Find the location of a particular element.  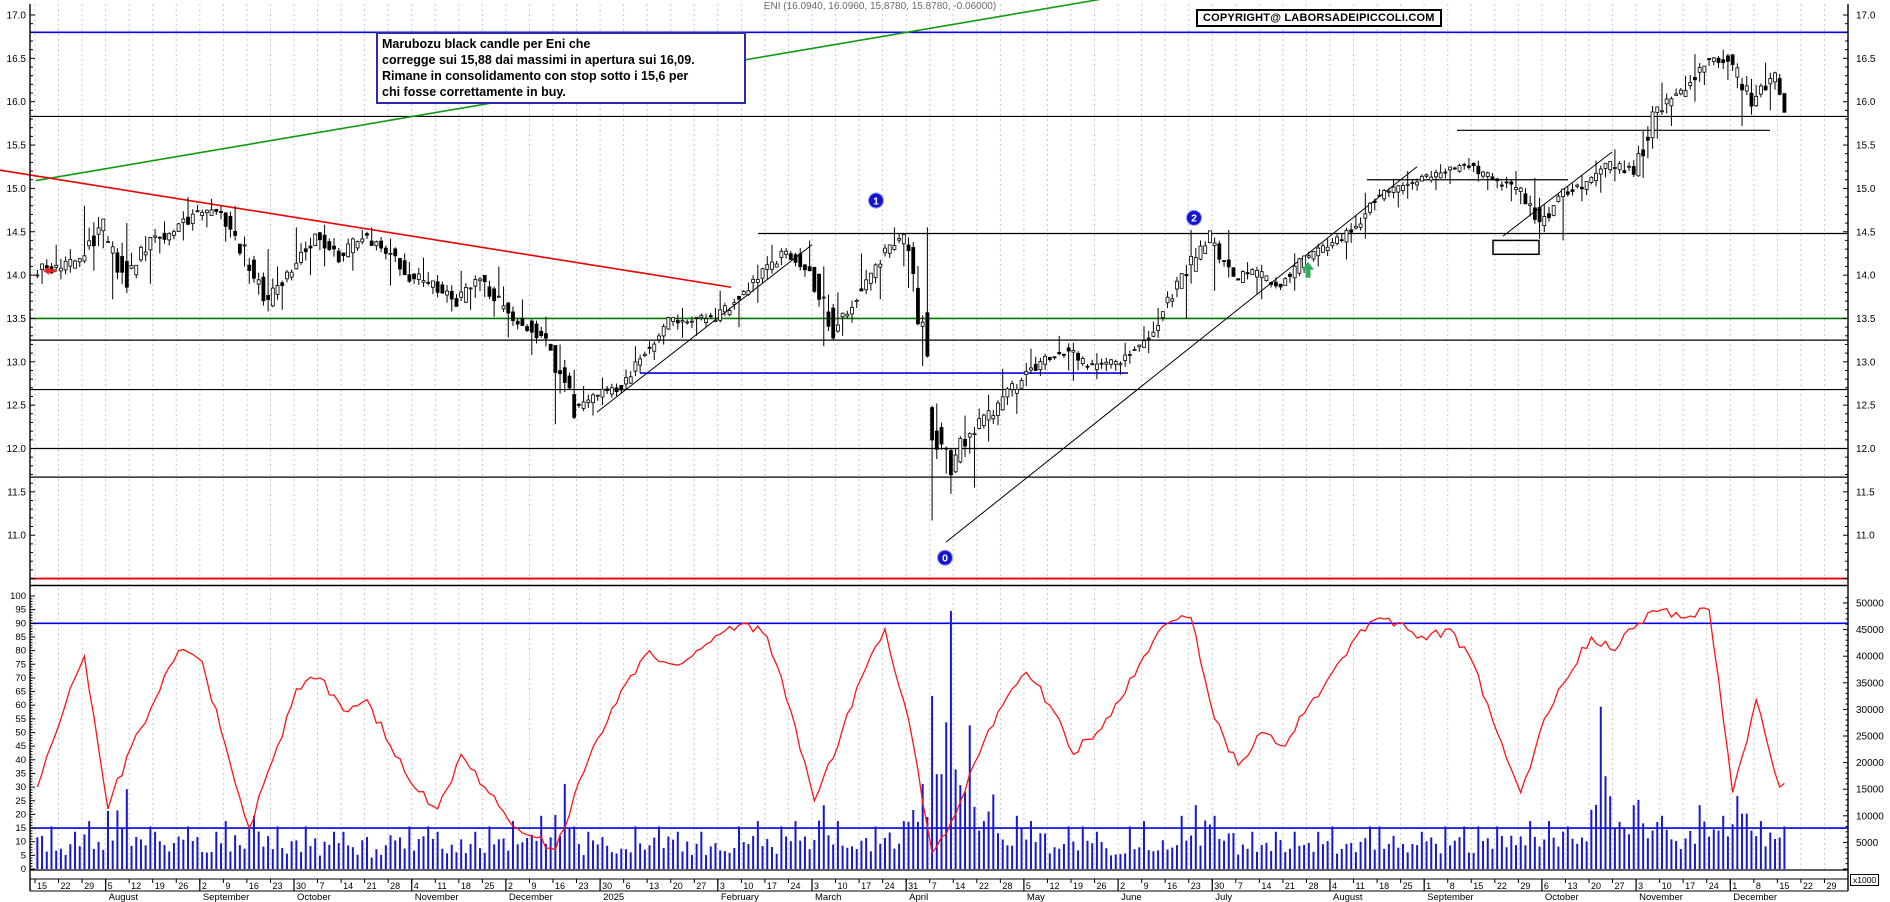

svg-text: 100 is located at coordinates (18, 596).